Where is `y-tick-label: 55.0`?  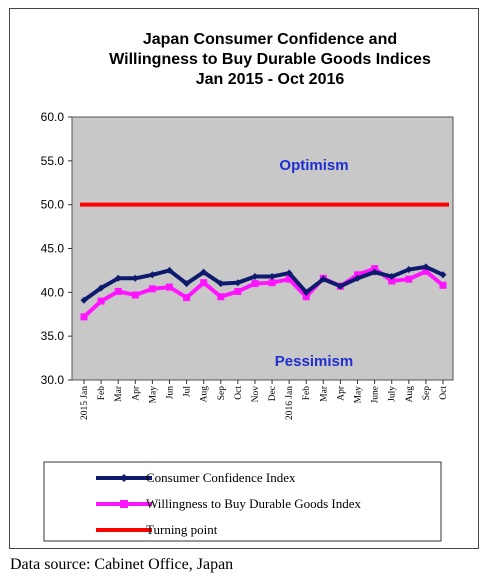
y-tick-label: 55.0 is located at coordinates (53, 161).